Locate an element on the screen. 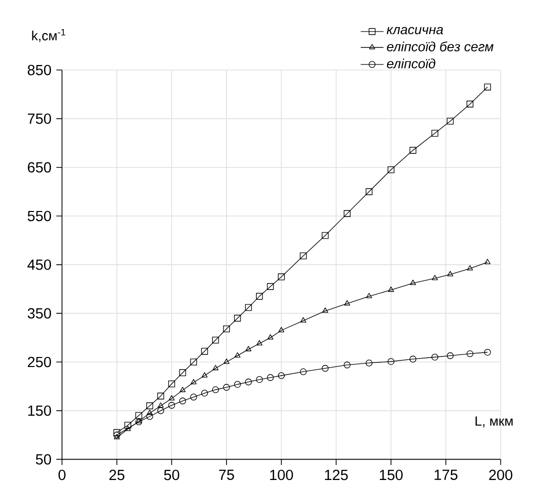 The image size is (536, 497). legend-label: класична is located at coordinates (415, 30).